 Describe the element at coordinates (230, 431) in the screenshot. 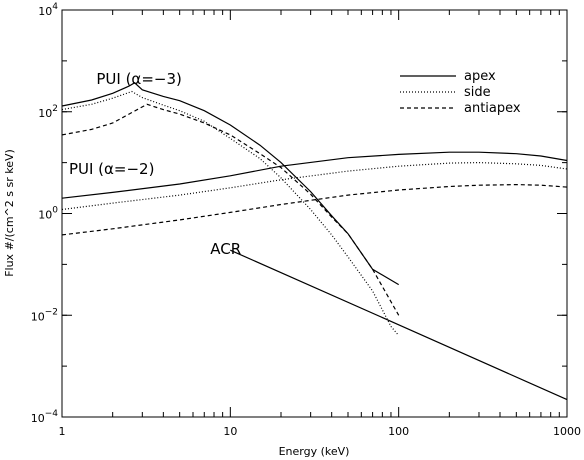

I see `x-tick-label: 10` at that location.